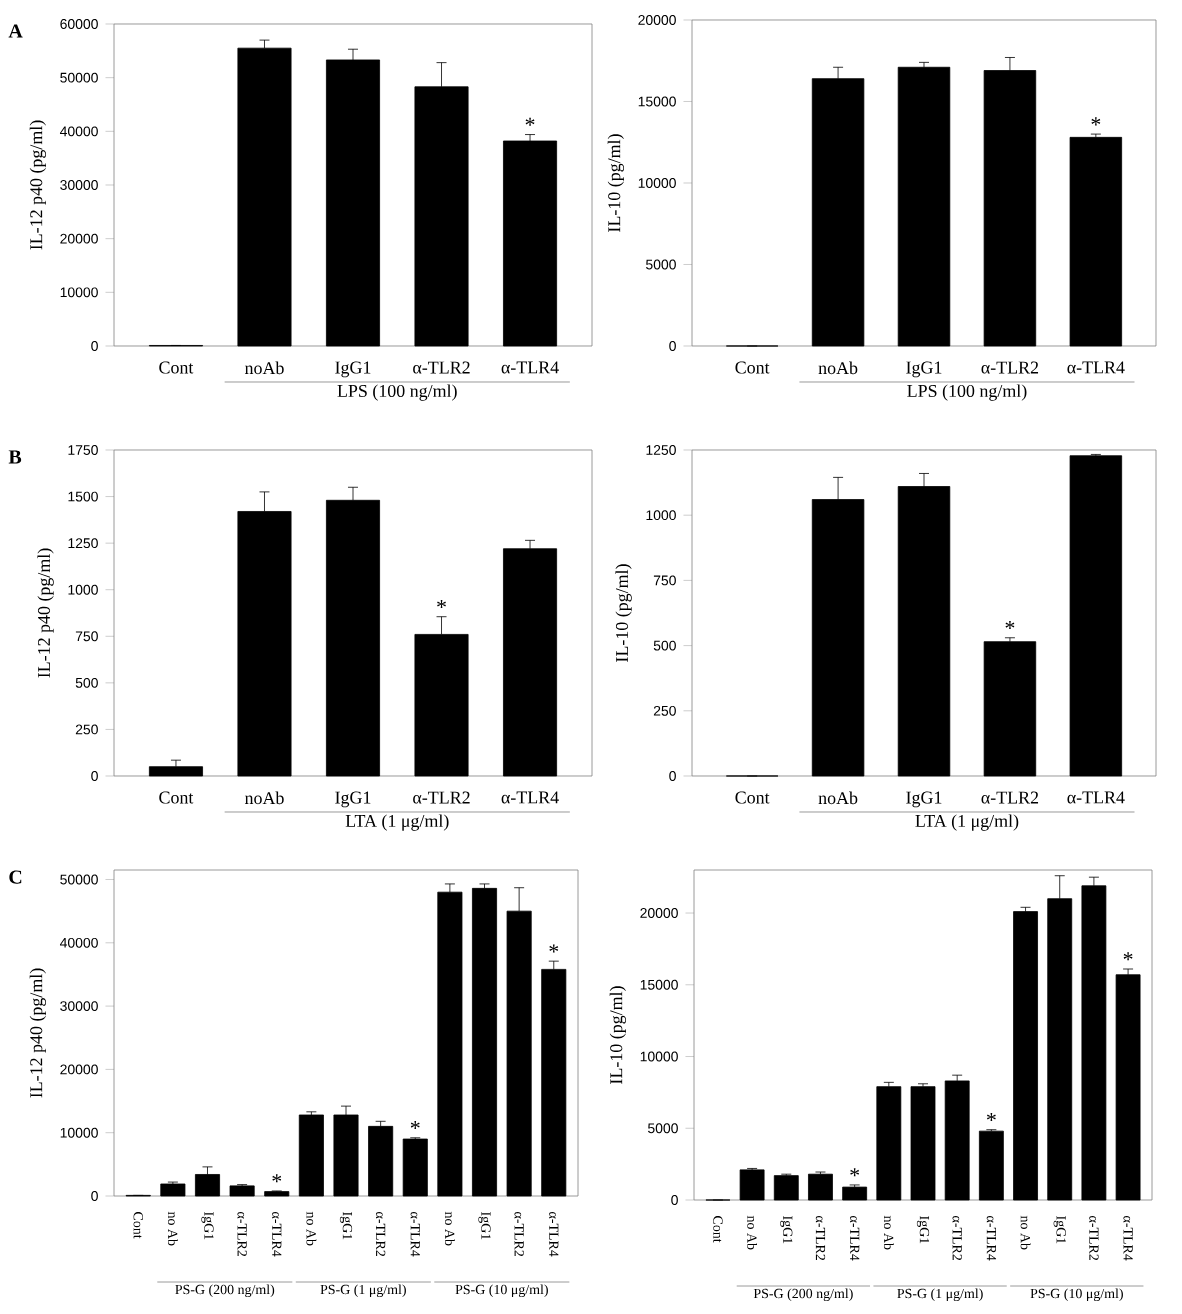 The width and height of the screenshot is (1182, 1314). What do you see at coordinates (15, 31) in the screenshot?
I see `chart-title: A` at bounding box center [15, 31].